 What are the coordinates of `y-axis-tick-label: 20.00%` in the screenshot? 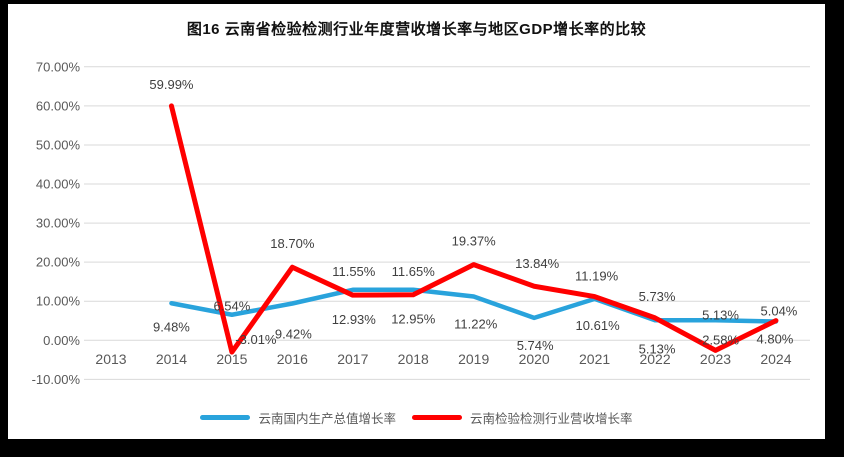 It's located at (58, 262).